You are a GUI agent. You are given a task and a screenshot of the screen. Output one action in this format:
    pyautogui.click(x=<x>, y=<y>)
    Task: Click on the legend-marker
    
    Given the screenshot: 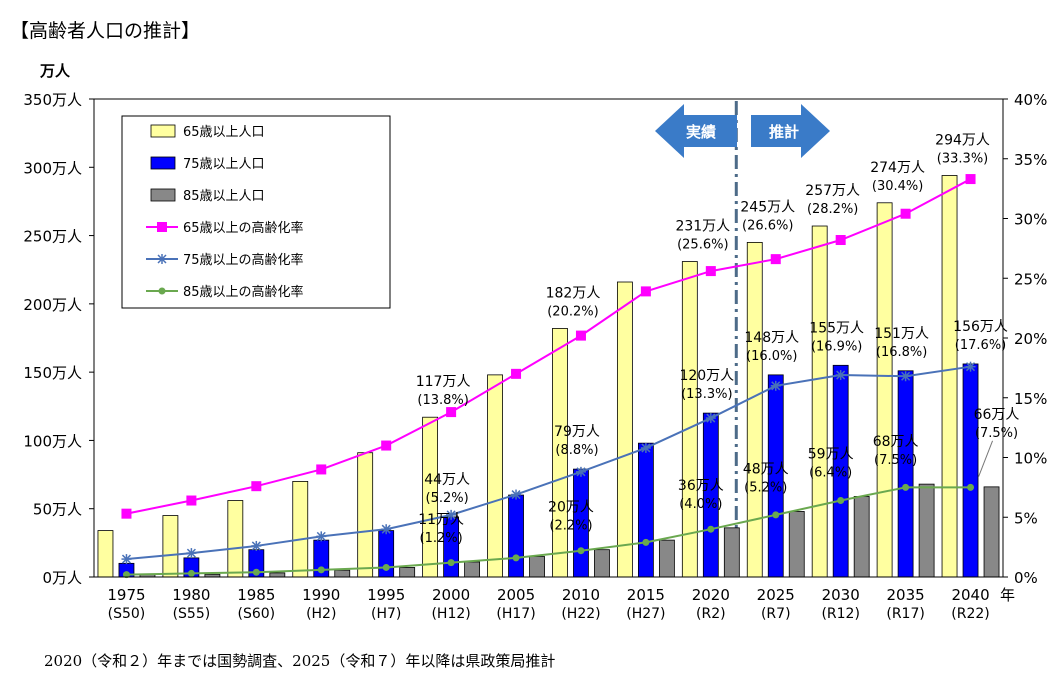 What is the action you would take?
    pyautogui.click(x=162, y=259)
    